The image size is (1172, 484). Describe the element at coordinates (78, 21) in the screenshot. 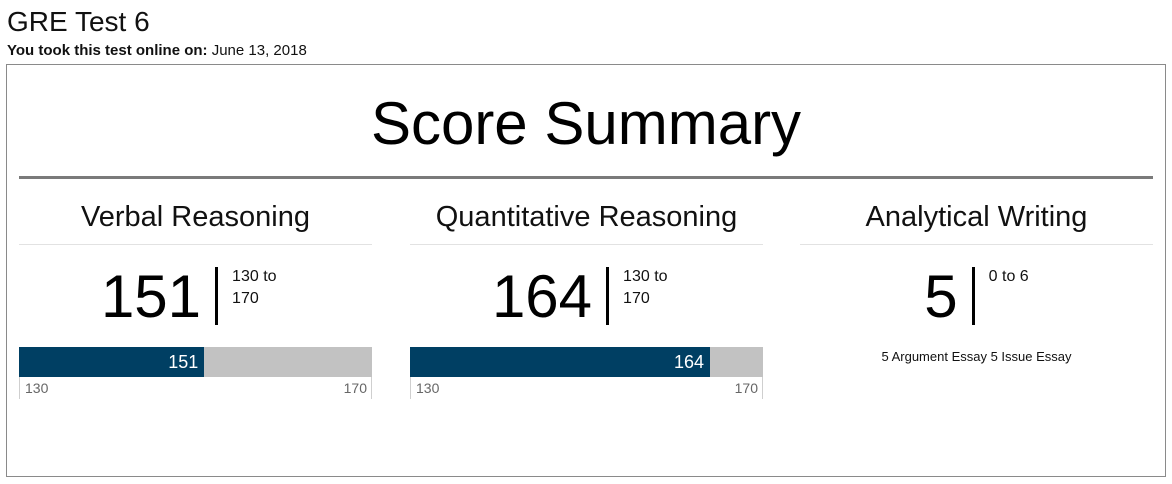

I see `test-title: GRE Test 6` at that location.